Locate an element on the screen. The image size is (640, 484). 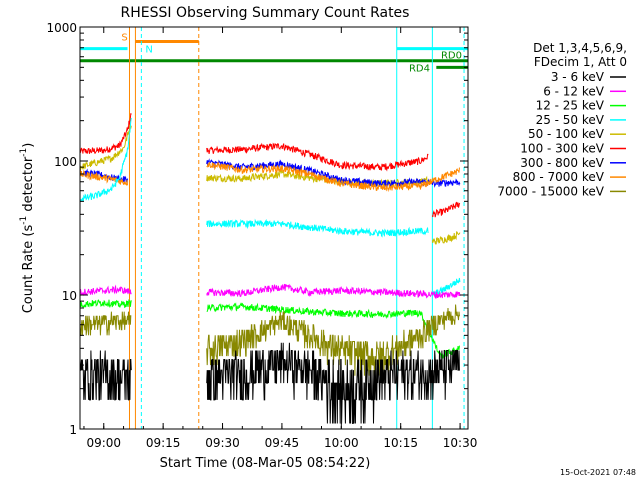
legend-header-1: Det 1,3,4,5,6,9, is located at coordinates (580, 48).